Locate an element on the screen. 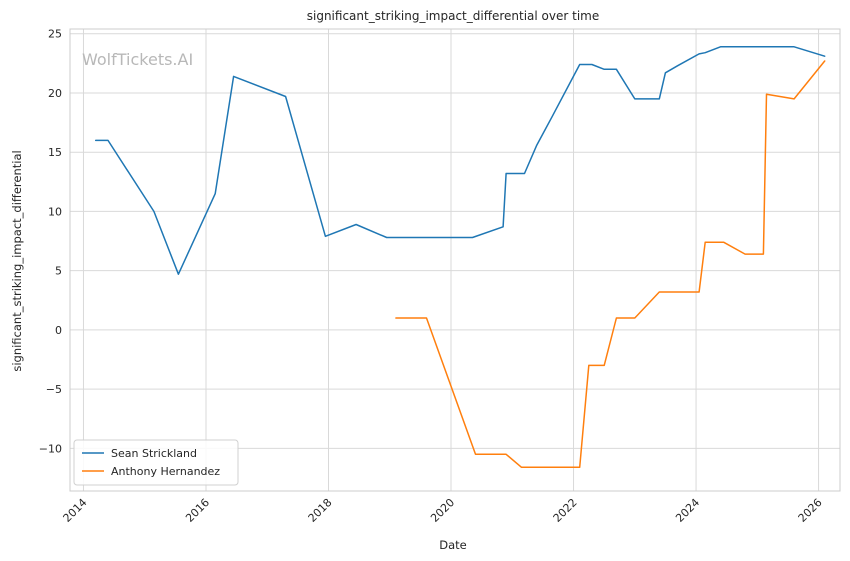  y-tick-label: 20 is located at coordinates (55, 93).